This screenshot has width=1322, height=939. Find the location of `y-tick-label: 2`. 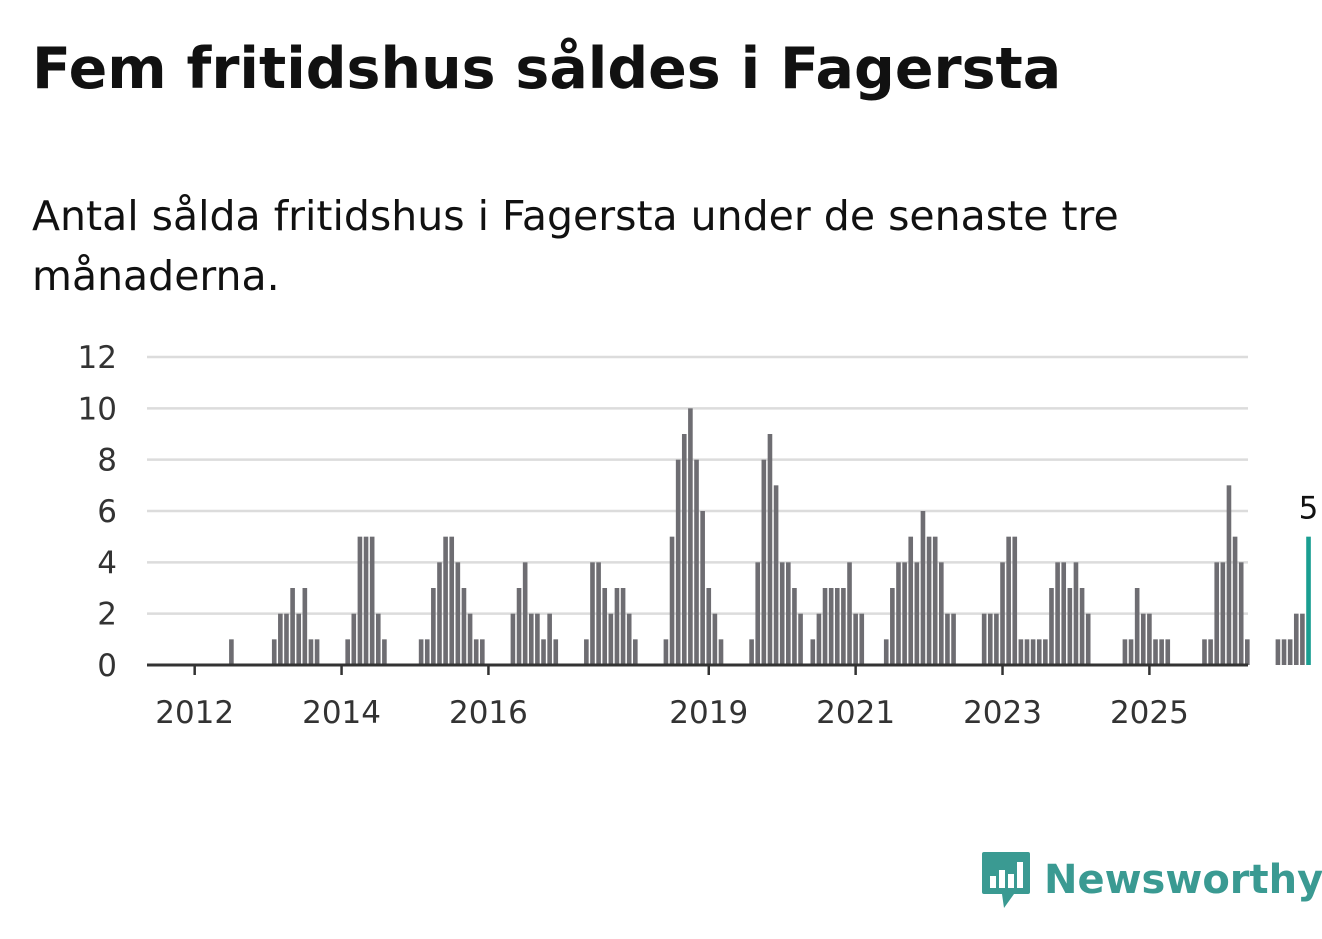

y-tick-label: 2 is located at coordinates (107, 615).